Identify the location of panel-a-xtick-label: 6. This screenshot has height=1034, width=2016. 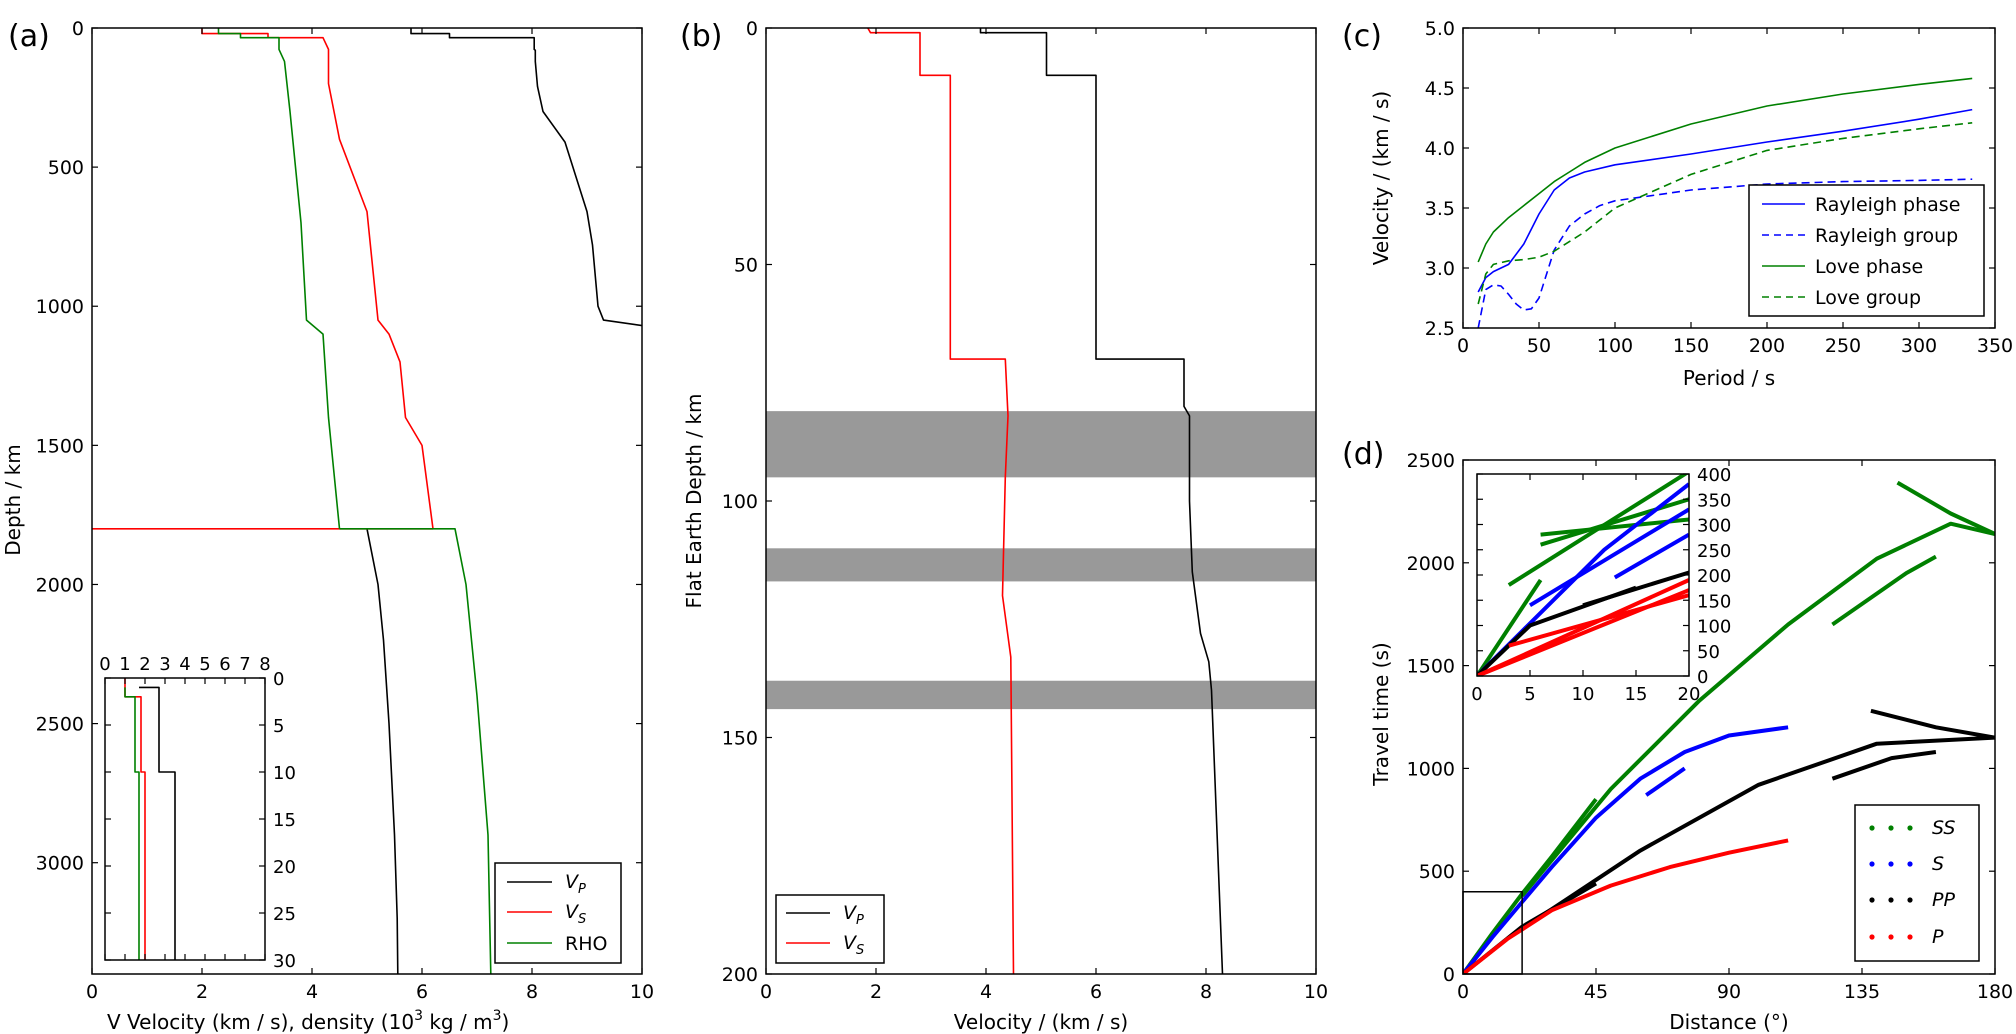
(422, 992).